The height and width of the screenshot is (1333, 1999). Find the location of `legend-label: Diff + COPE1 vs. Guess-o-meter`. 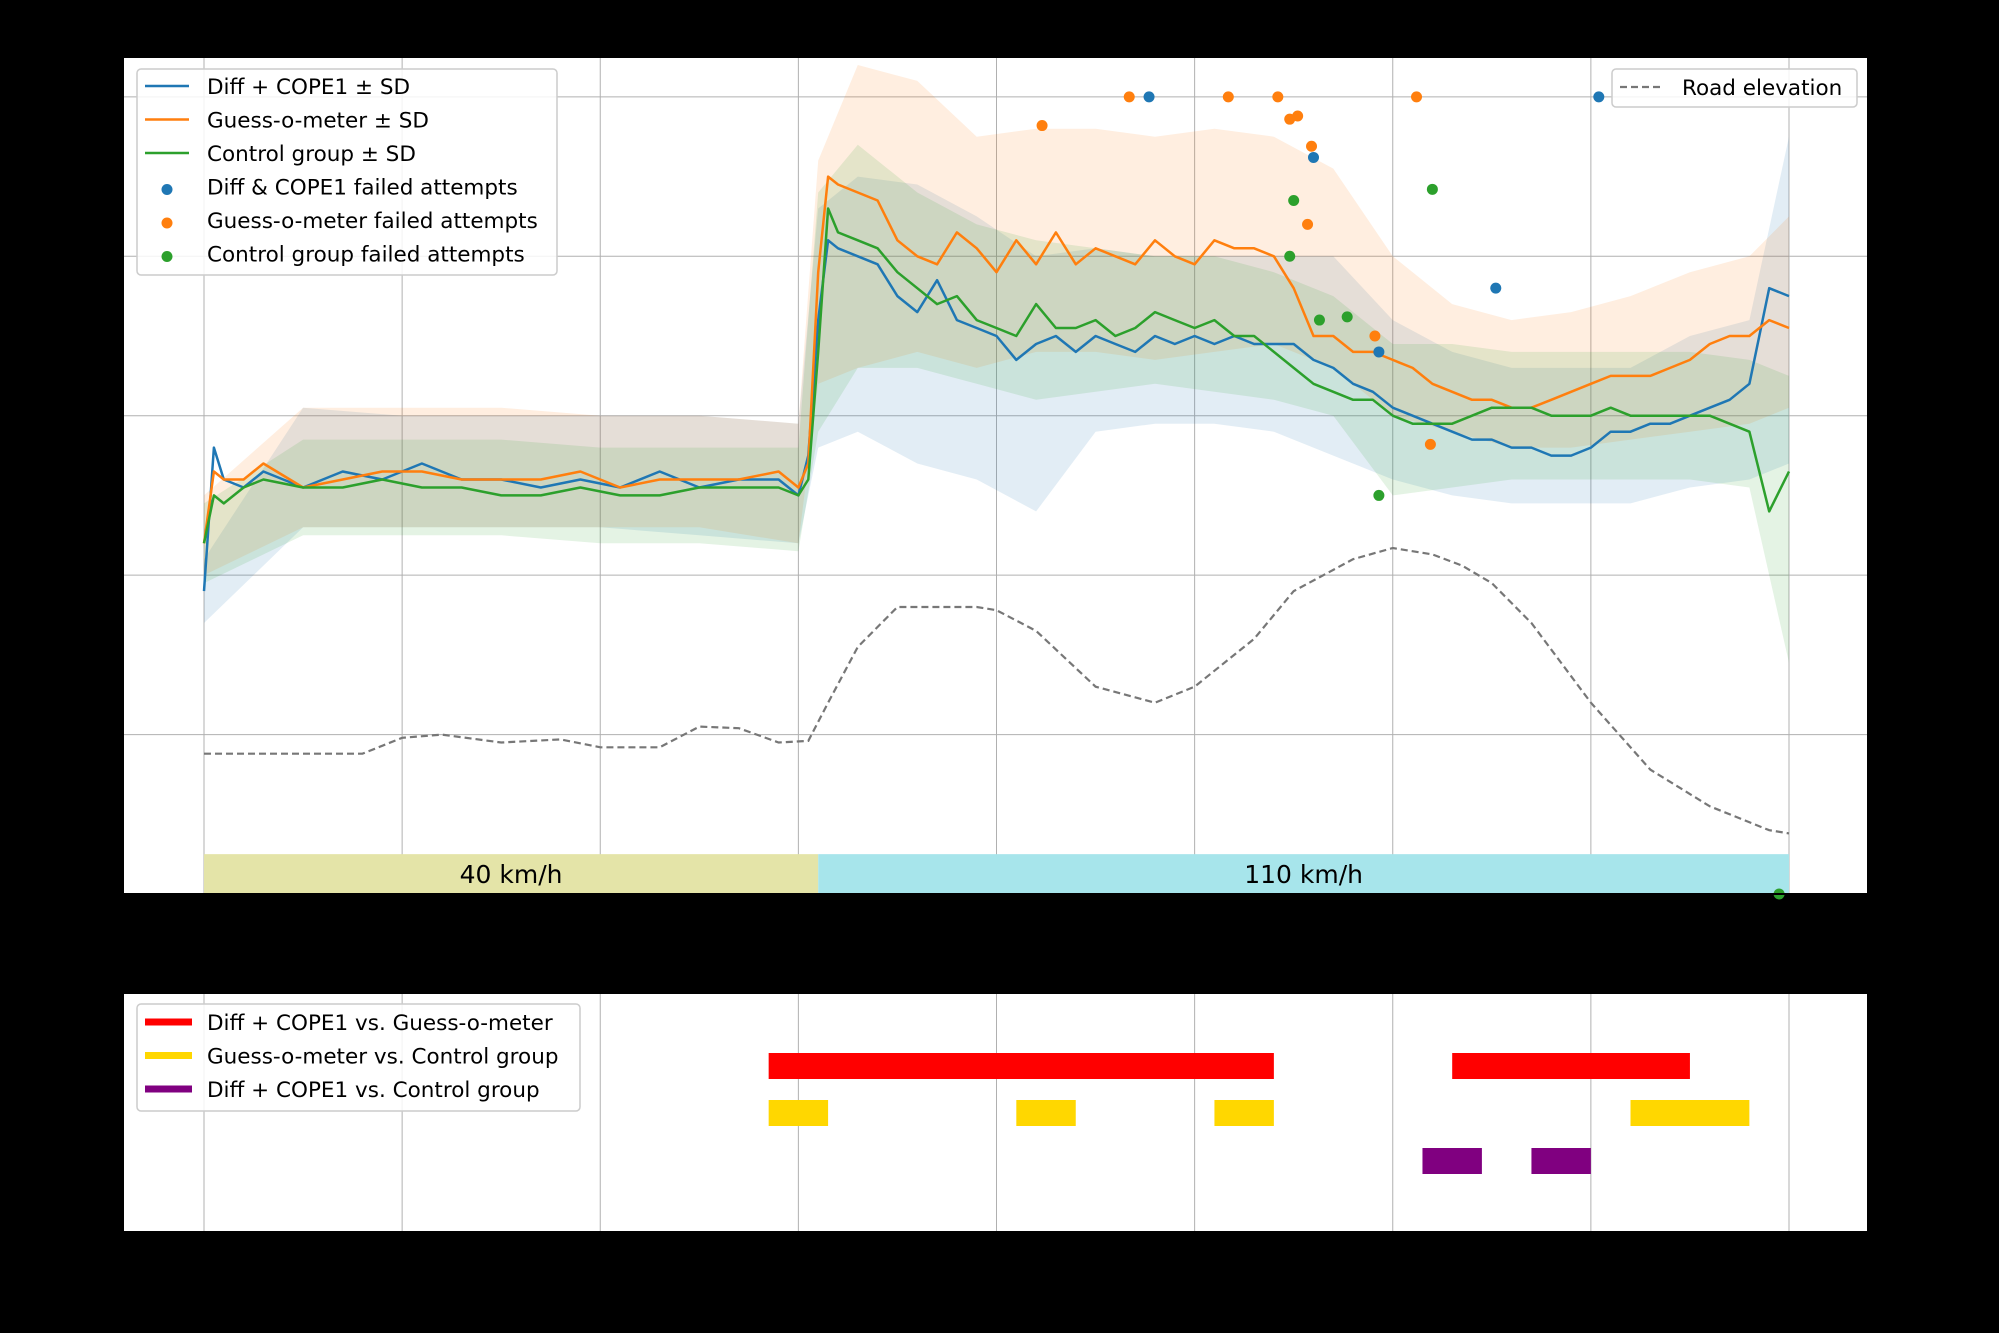

legend-label: Diff + COPE1 vs. Guess-o-meter is located at coordinates (380, 1023).